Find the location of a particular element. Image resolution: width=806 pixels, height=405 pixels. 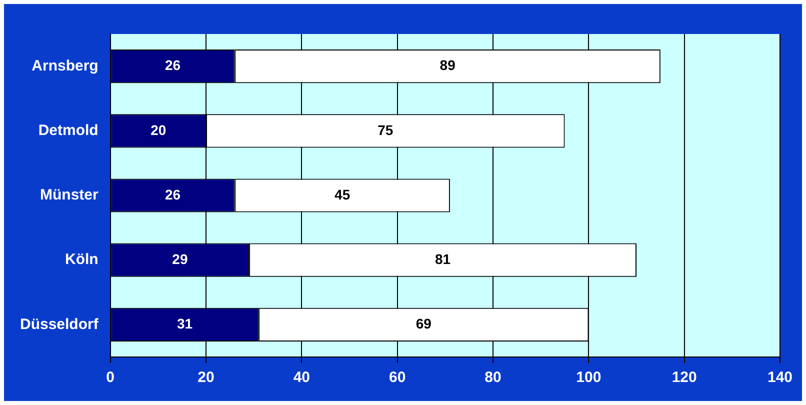

data-label: 20 is located at coordinates (158, 130).